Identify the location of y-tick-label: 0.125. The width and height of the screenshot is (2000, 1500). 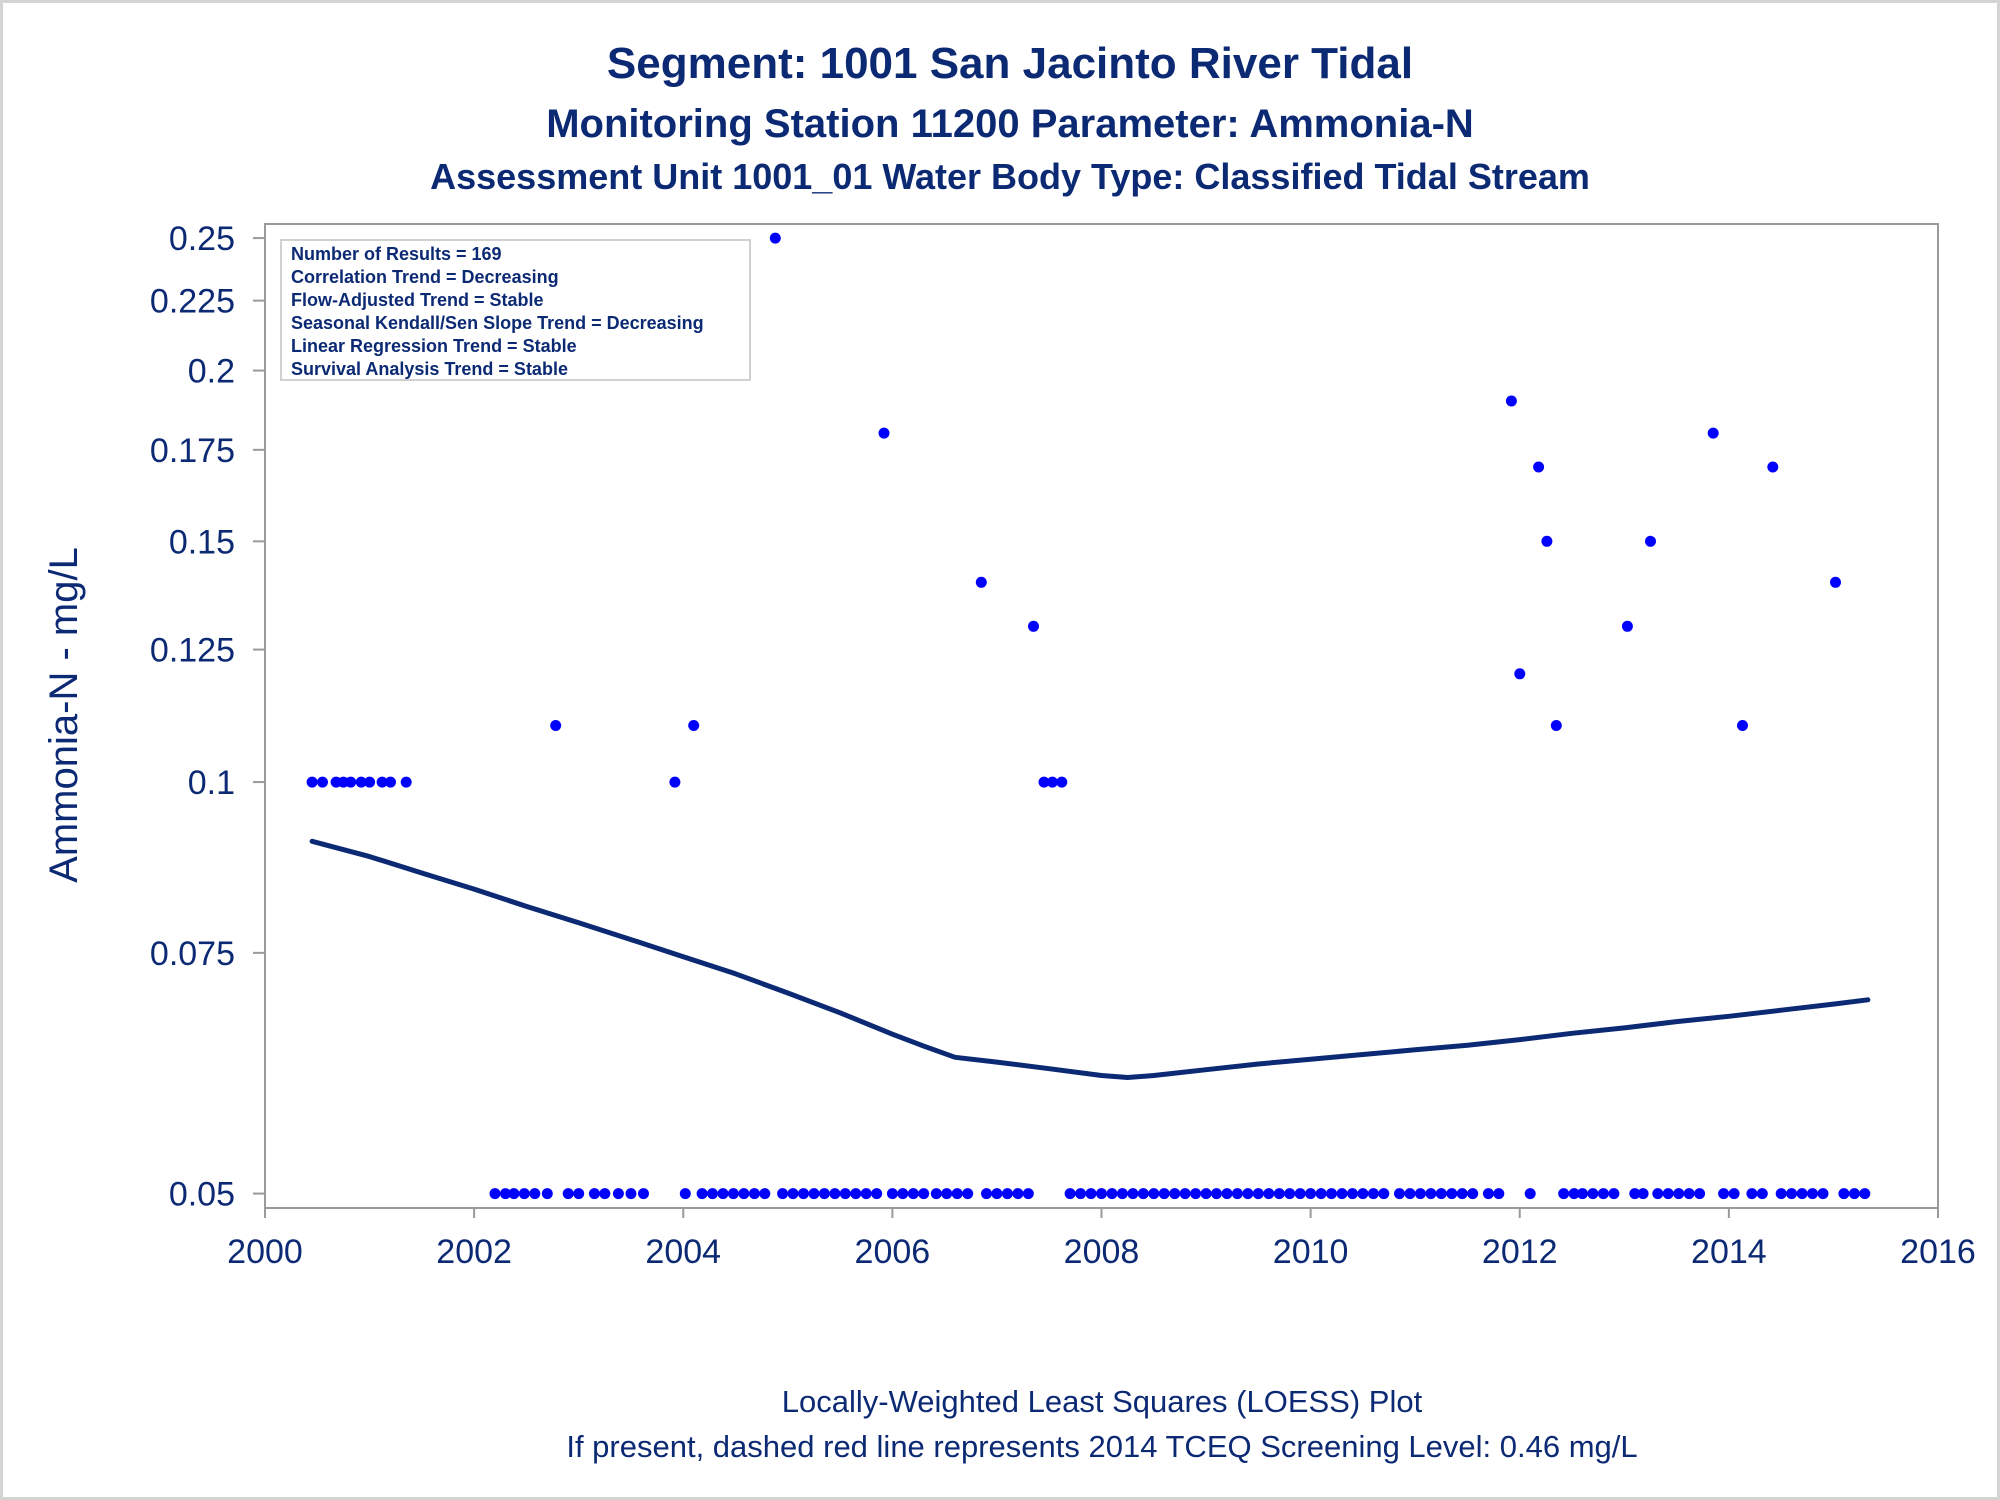
(192, 651).